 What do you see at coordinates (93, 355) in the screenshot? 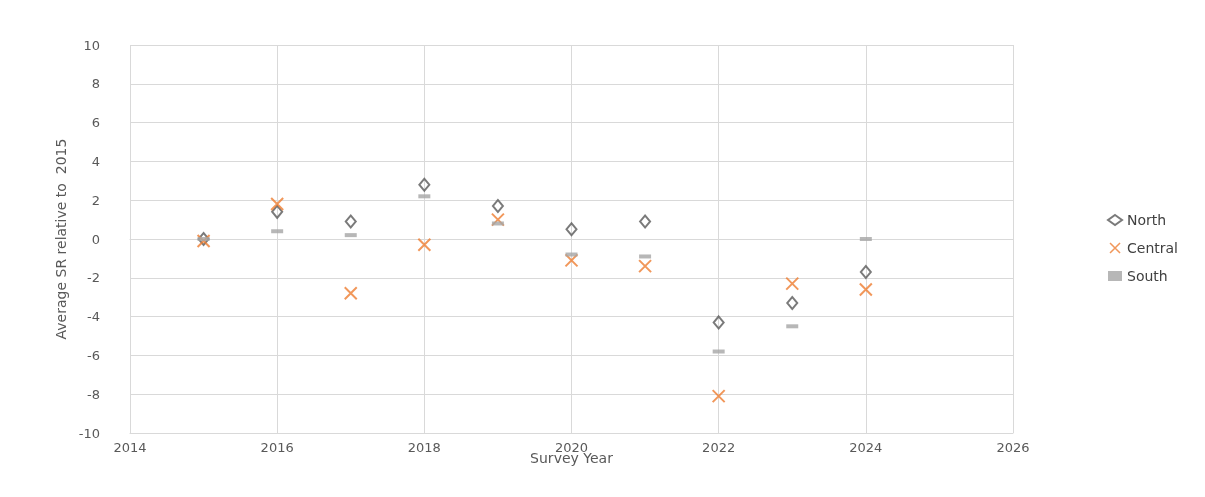
I see `y-tick-label: -6` at bounding box center [93, 355].